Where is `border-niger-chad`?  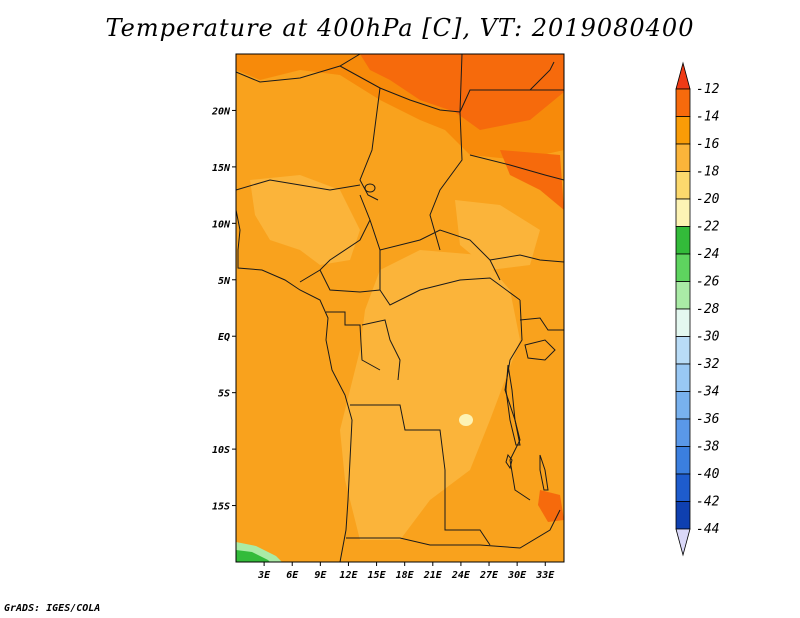
border-niger-chad is located at coordinates (370, 144).